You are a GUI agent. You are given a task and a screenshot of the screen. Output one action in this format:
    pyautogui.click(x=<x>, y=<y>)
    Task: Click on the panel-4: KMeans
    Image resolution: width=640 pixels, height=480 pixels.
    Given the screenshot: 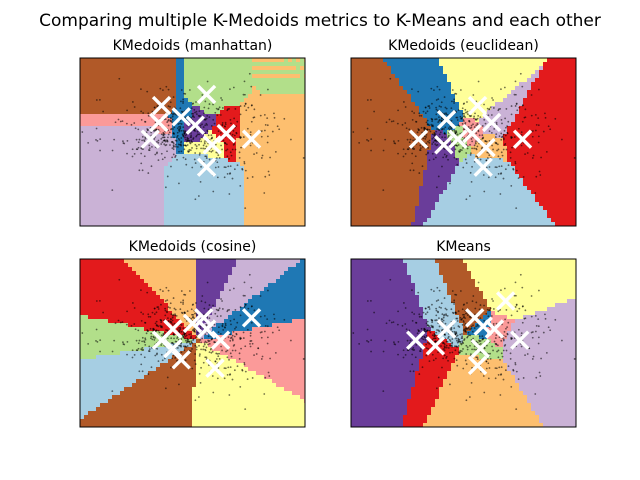 What is the action you would take?
    pyautogui.click(x=463, y=333)
    